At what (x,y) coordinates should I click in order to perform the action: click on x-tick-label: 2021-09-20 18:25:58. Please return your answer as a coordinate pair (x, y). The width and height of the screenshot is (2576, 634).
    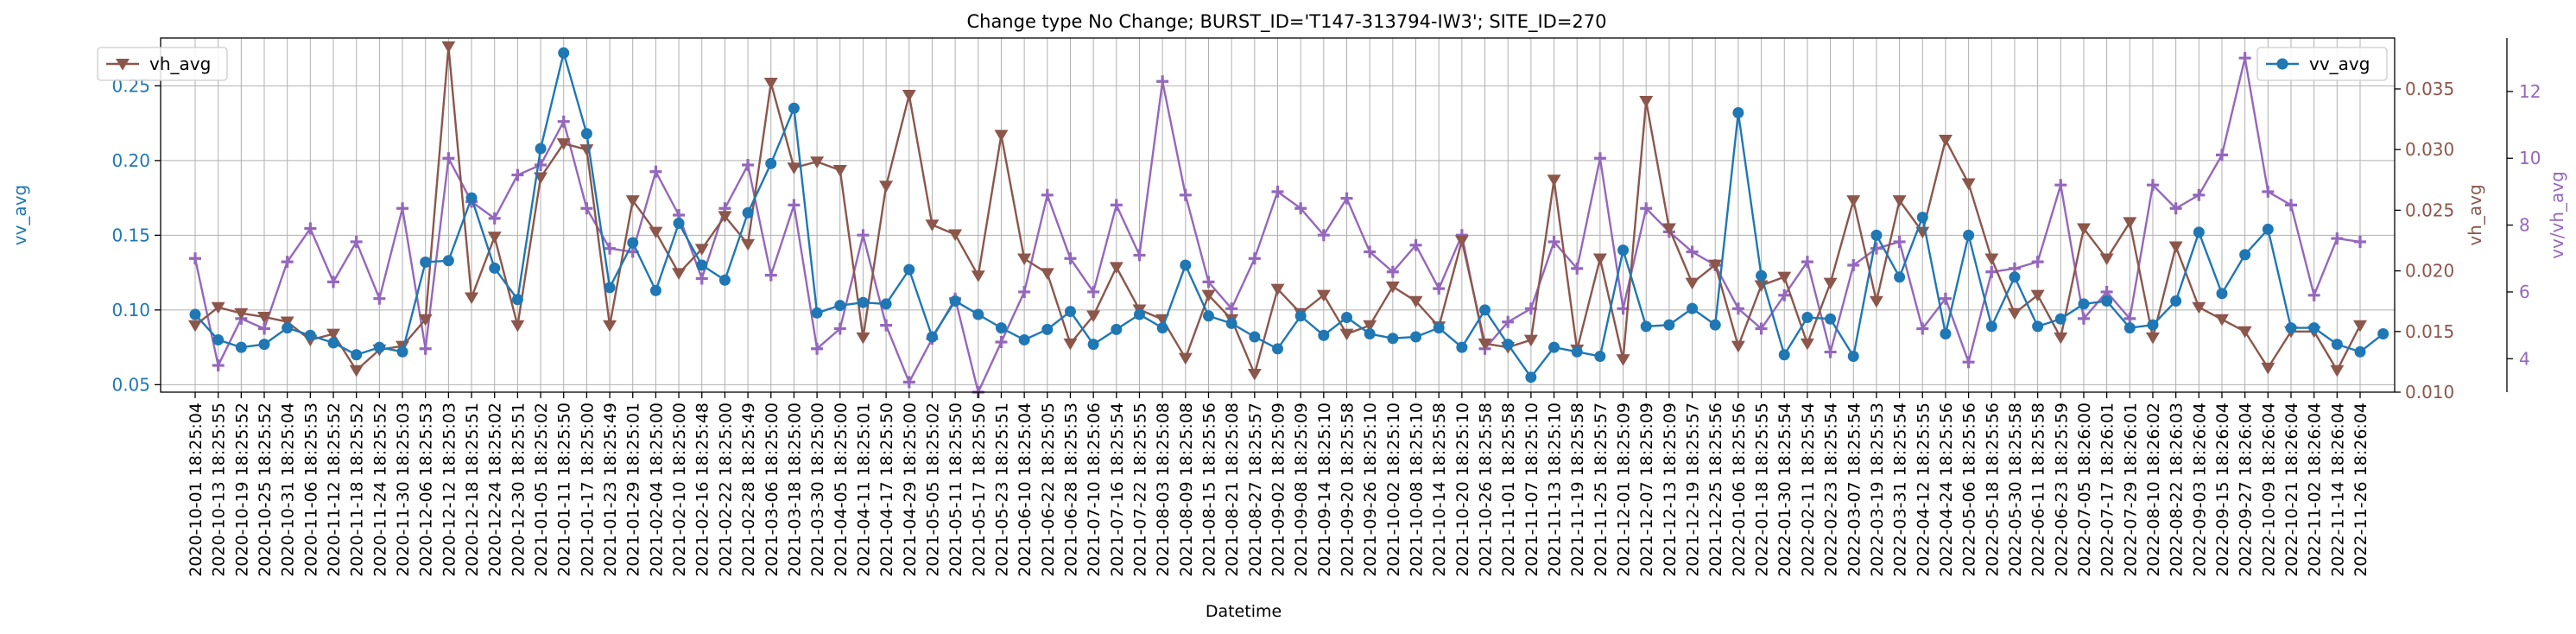
    Looking at the image, I should click on (1348, 490).